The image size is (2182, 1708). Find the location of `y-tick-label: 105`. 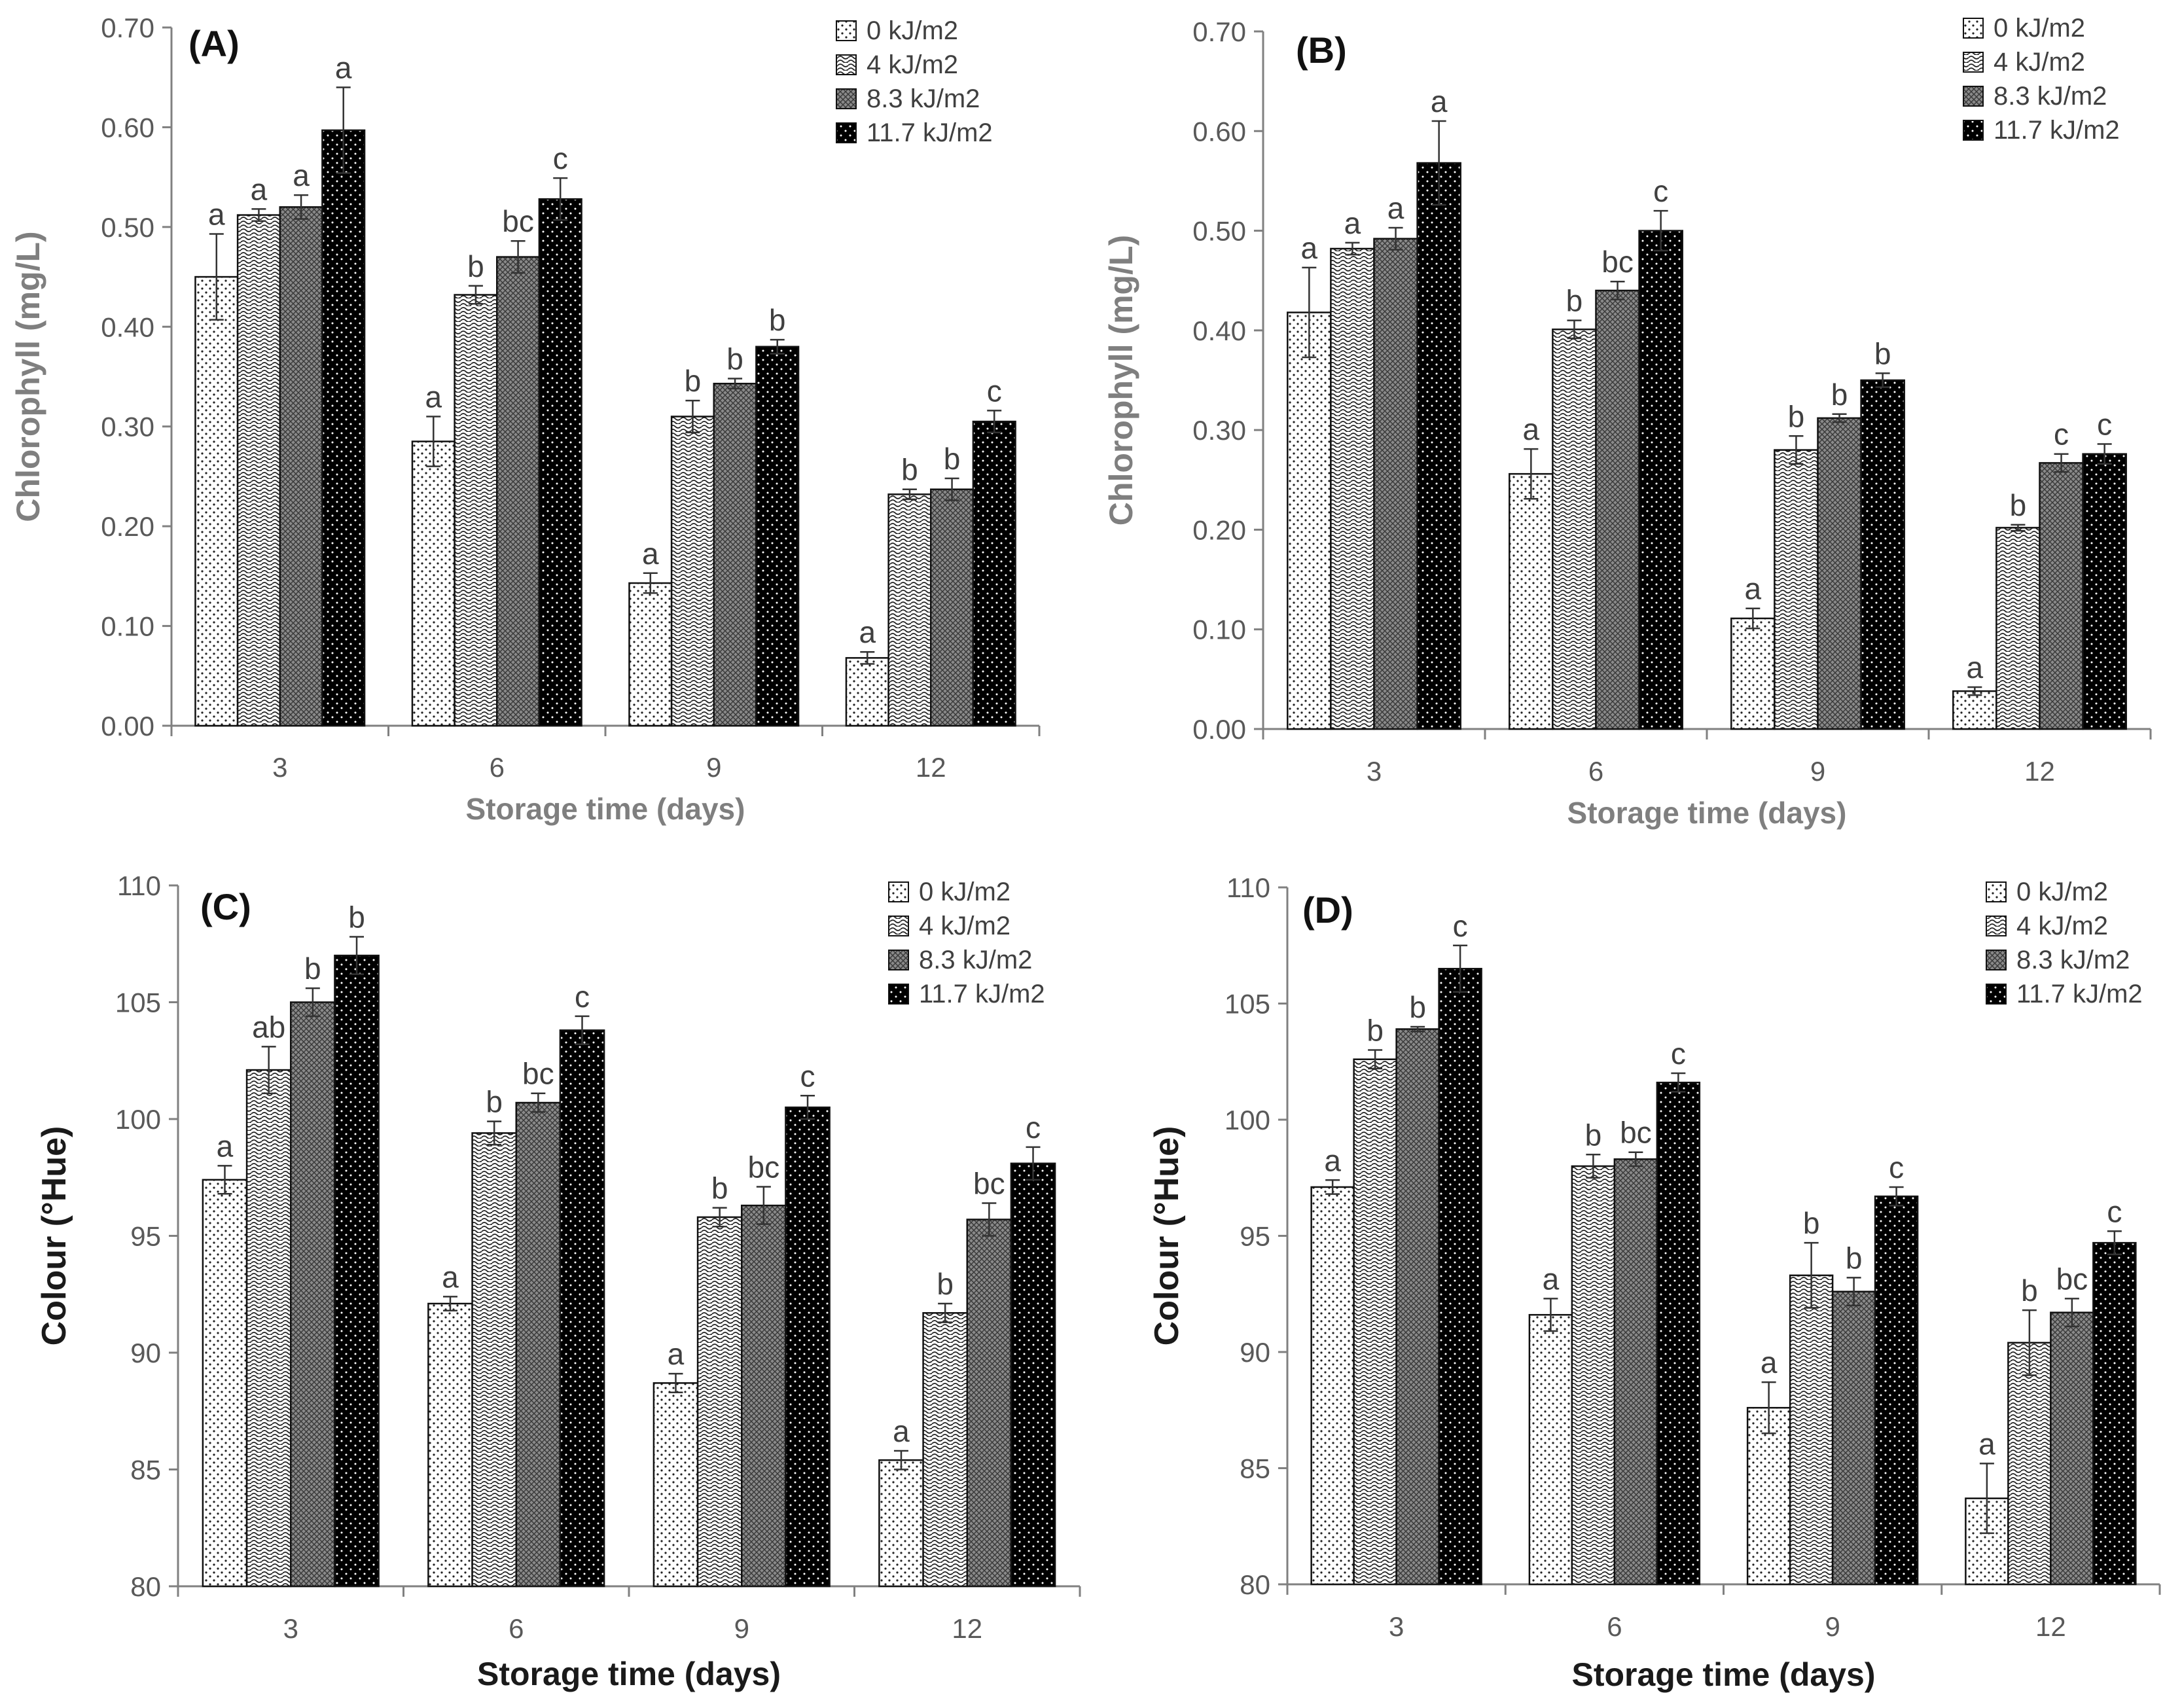

y-tick-label: 105 is located at coordinates (1247, 1005).